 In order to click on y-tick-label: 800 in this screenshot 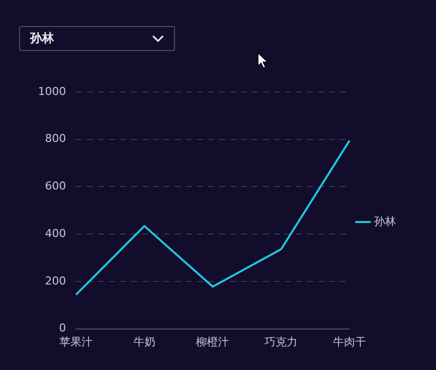, I will do `click(55, 139)`.